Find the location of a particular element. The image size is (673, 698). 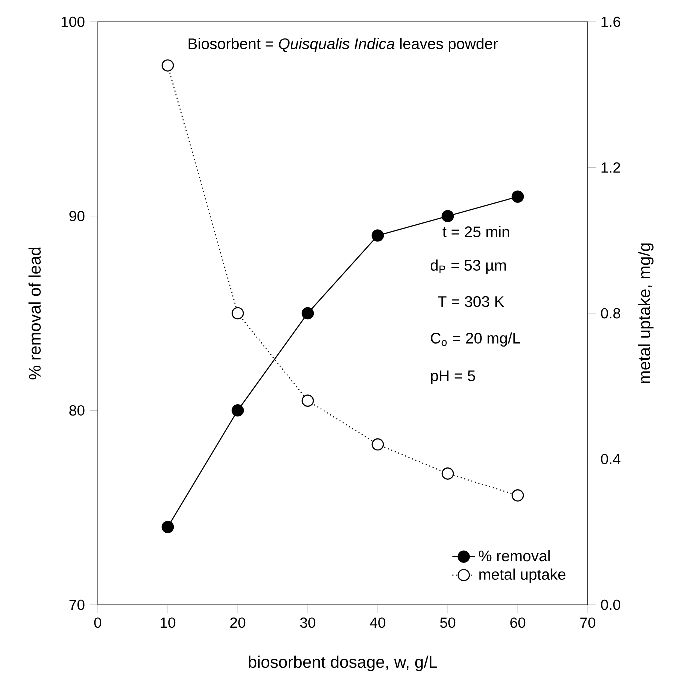

y2-tick-label: 1.6 is located at coordinates (611, 22).